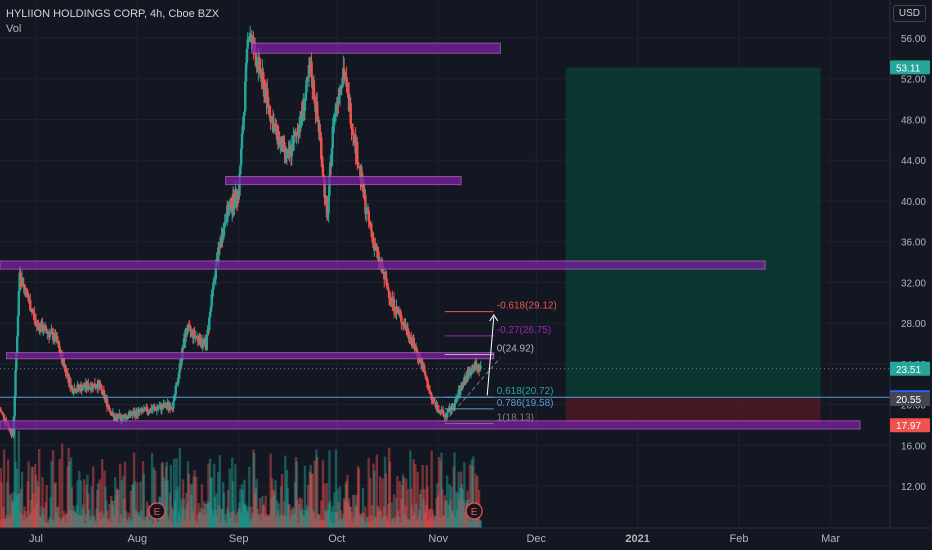 The height and width of the screenshot is (550, 932). Describe the element at coordinates (525, 391) in the screenshot. I see `fib-level-label: 0.618(20.72)` at that location.